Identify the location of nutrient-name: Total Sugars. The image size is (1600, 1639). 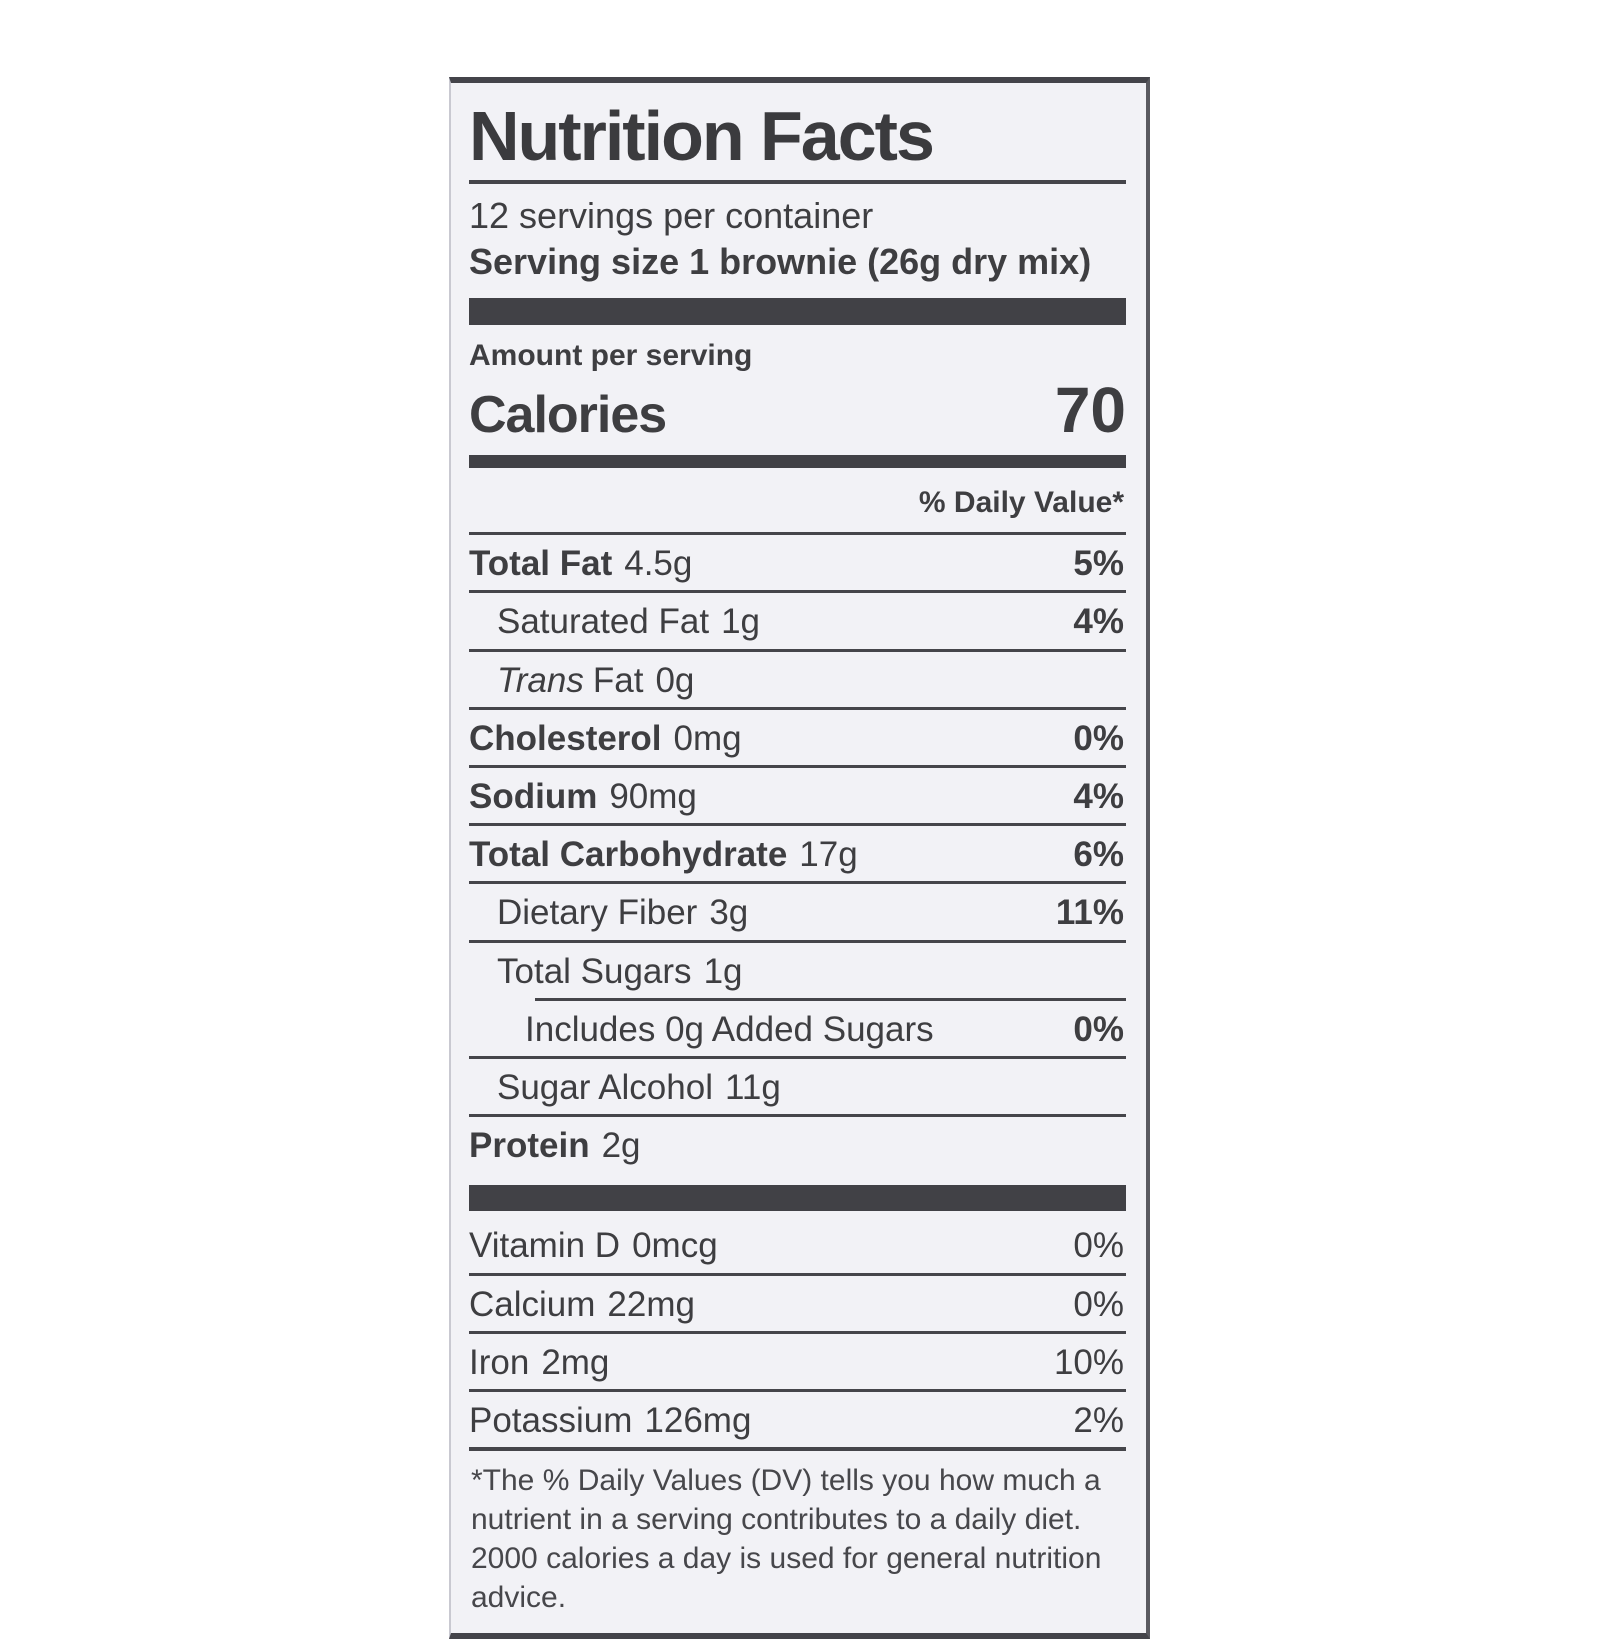
(594, 971).